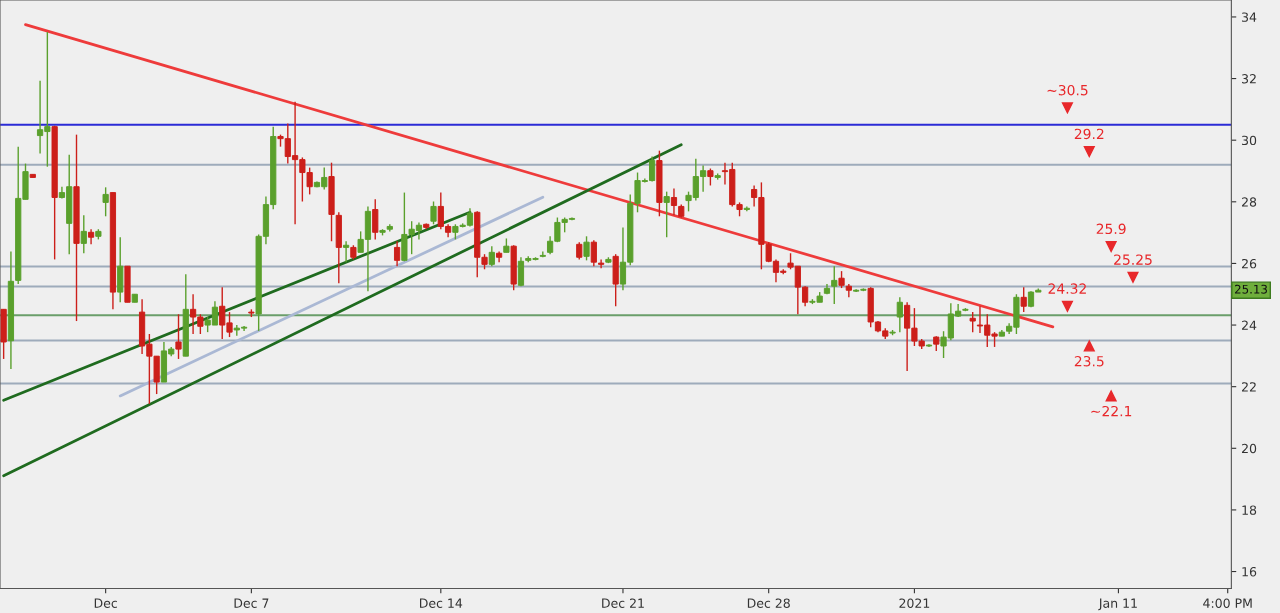 This screenshot has height=613, width=1280. Describe the element at coordinates (1089, 134) in the screenshot. I see `annotation: 29.2` at that location.